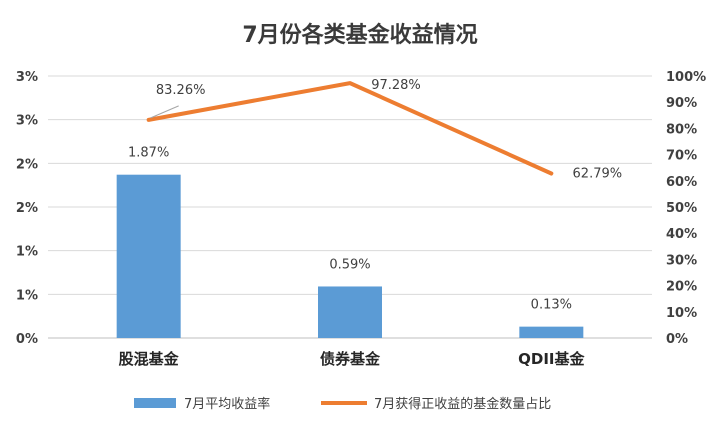 This screenshot has height=432, width=720. I want to click on right-axis-ticks: 0% 10% 20% 30% 40% 50% 60% 70% 80% 90% 100%, so click(686, 208).